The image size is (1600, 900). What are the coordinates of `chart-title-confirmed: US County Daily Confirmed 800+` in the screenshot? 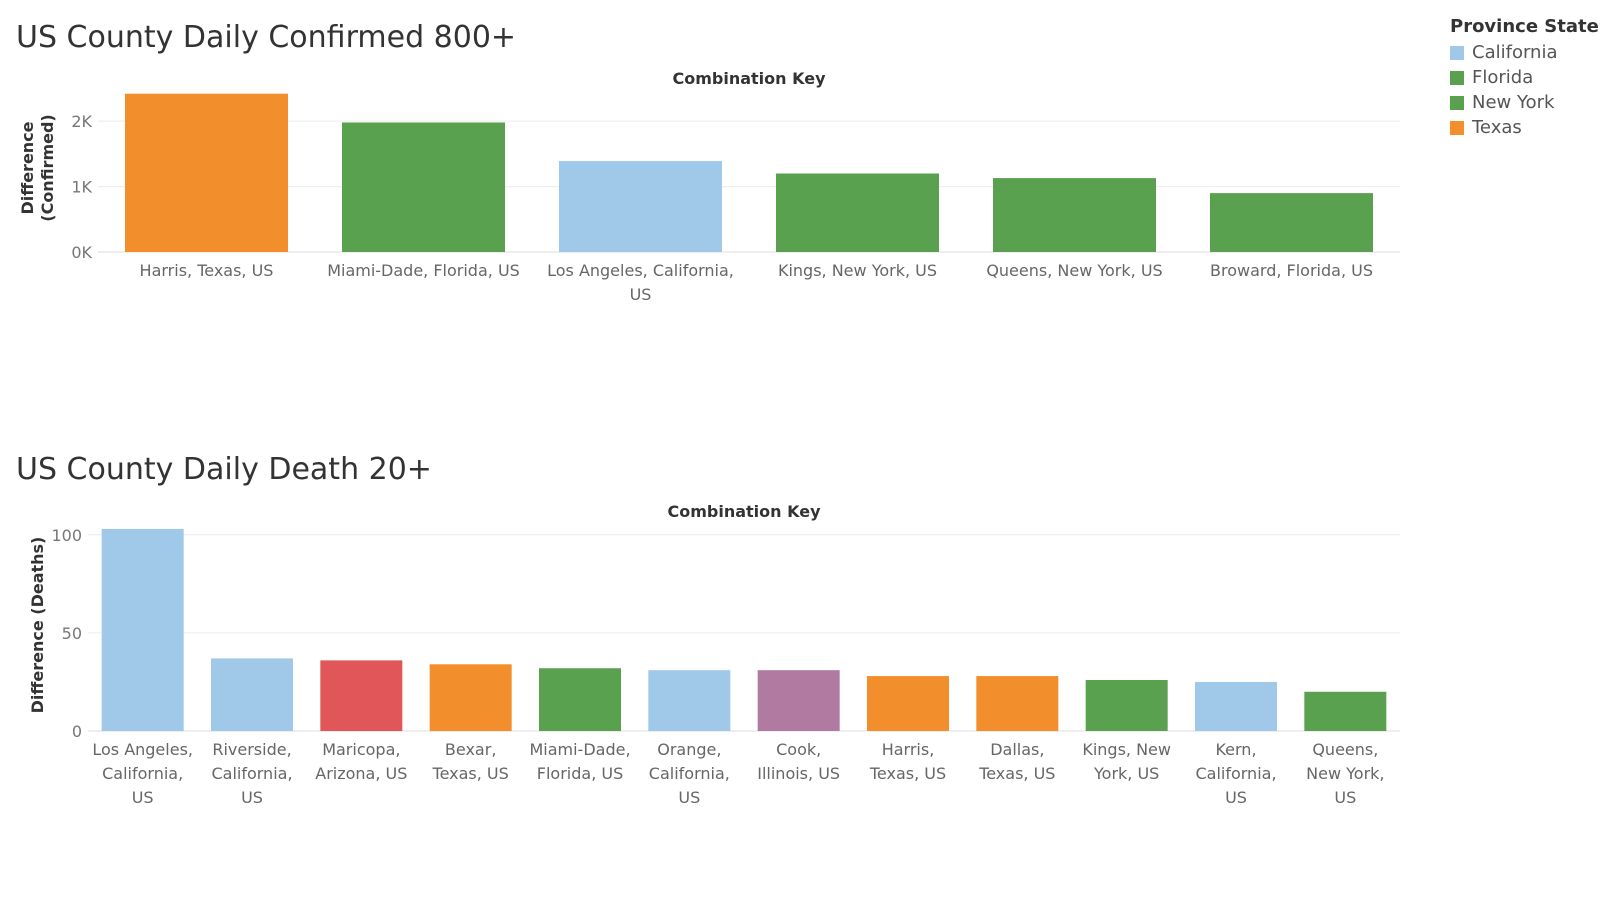 It's located at (266, 37).